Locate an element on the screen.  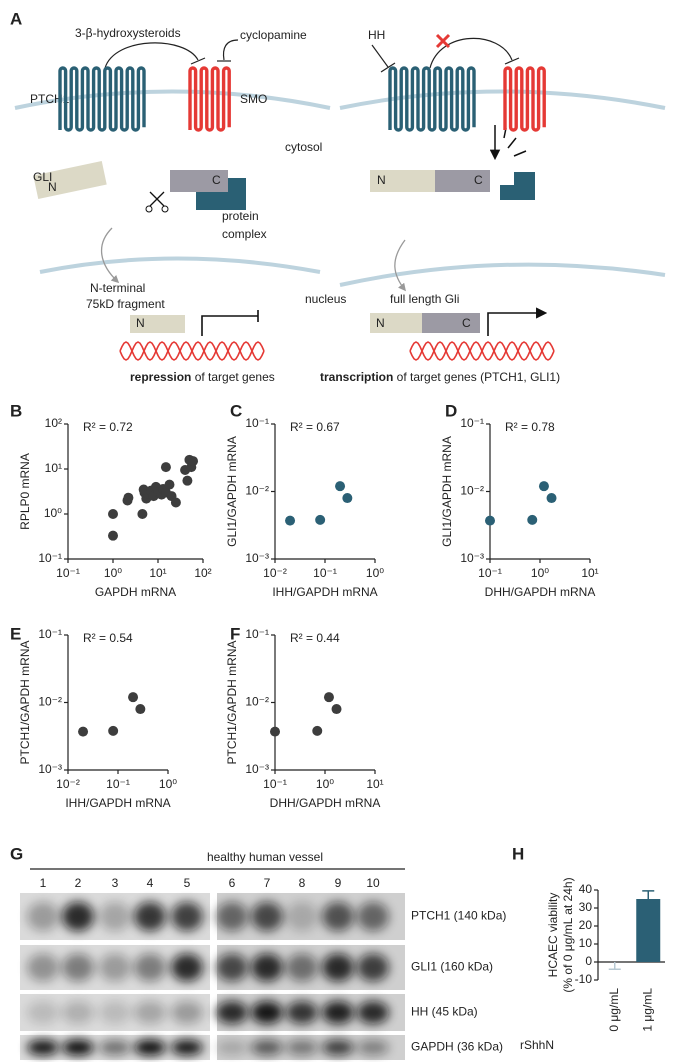
x-tick-label: 1 μg/mL is located at coordinates (647, 1010).